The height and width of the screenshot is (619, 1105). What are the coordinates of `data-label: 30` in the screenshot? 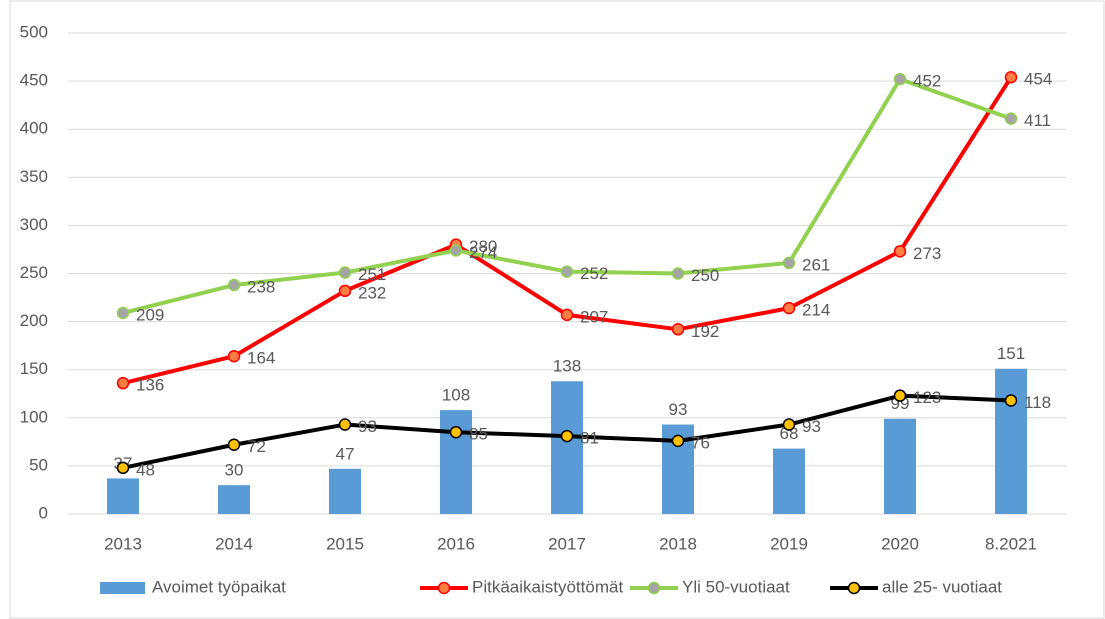 It's located at (234, 470).